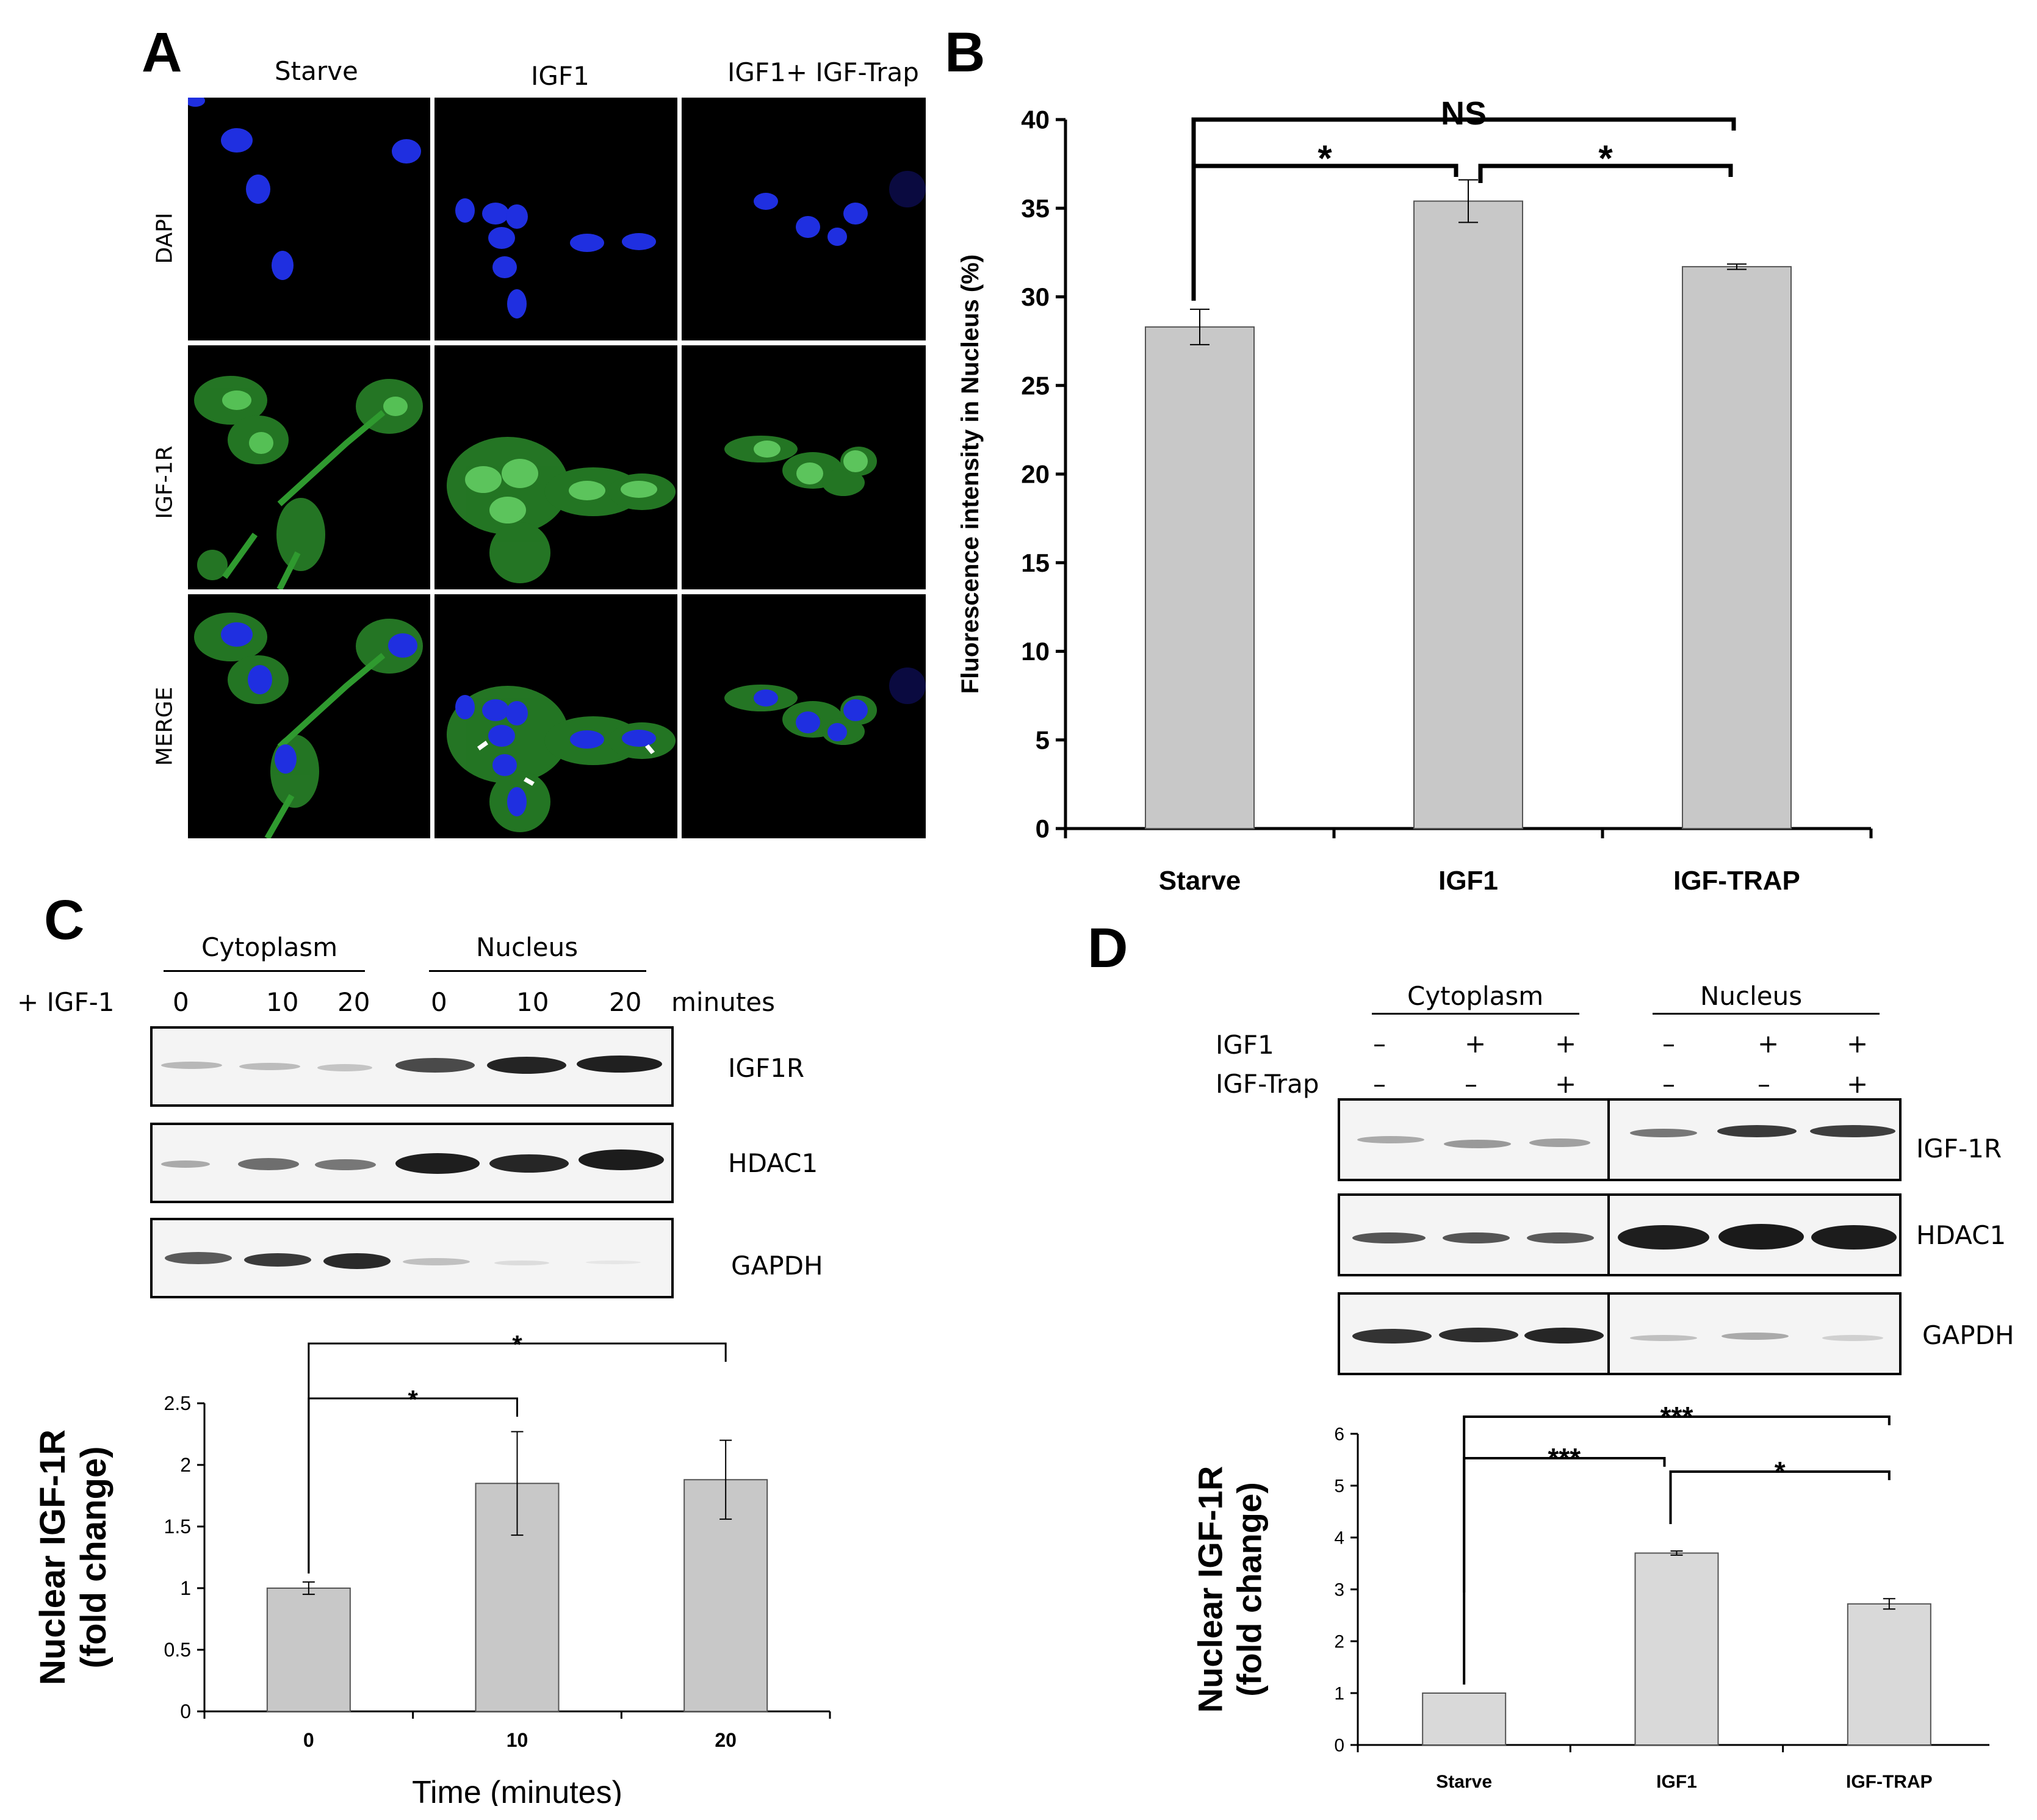 This screenshot has width=2037, height=1820. Describe the element at coordinates (1464, 1782) in the screenshot. I see `x-tick-label: Starve` at that location.